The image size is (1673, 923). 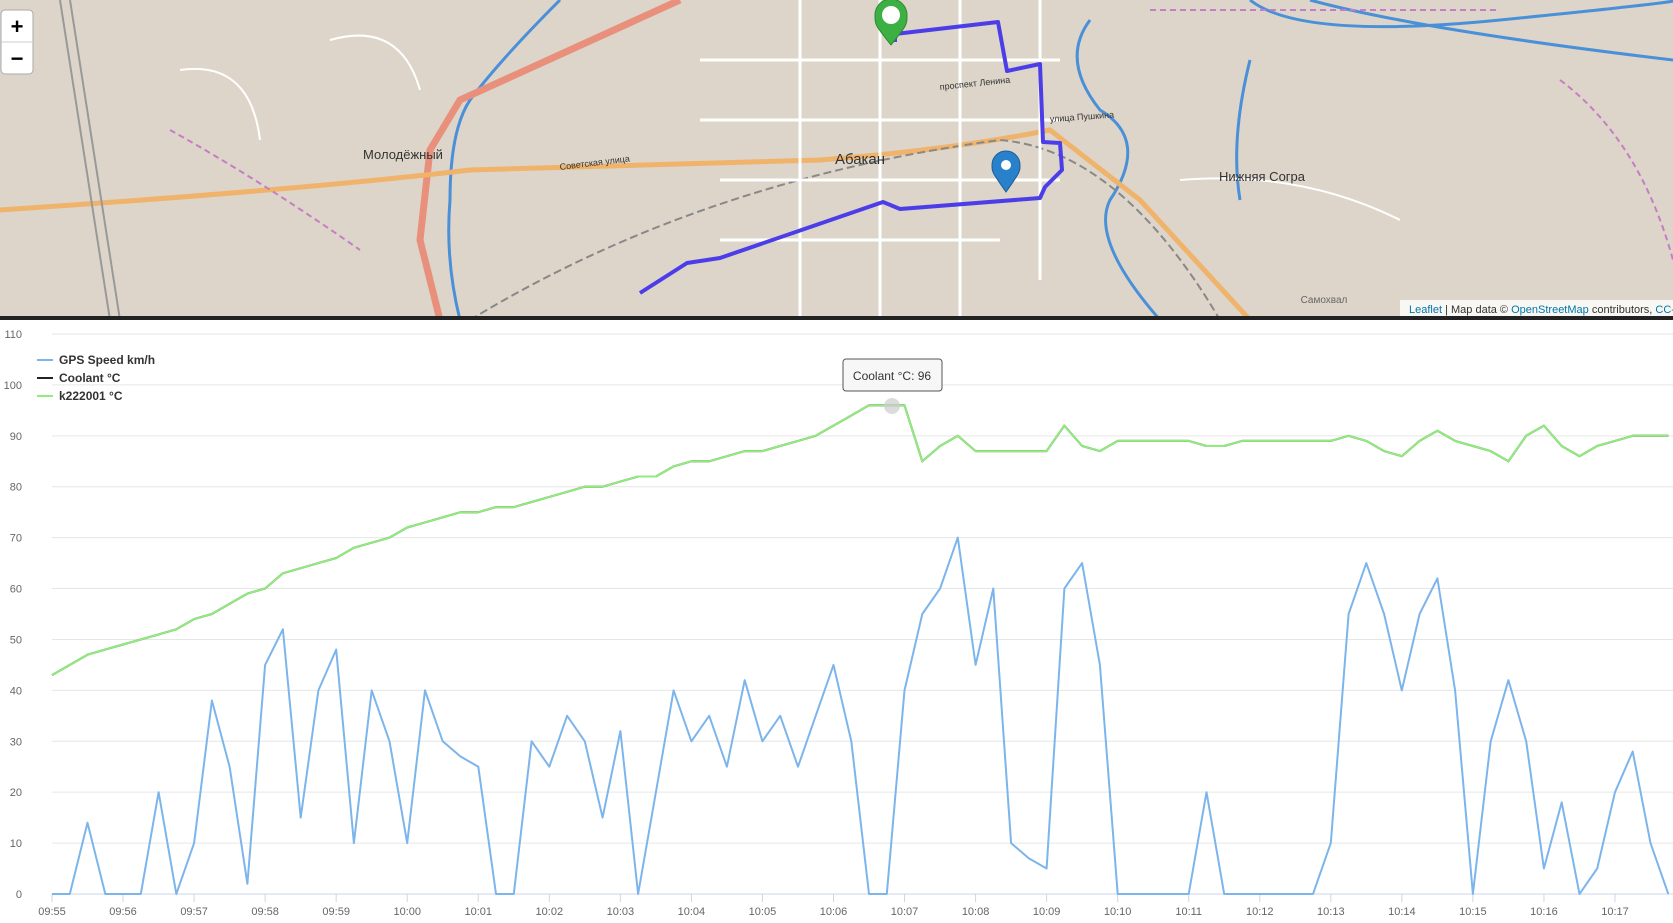 I want to click on place-label: Абакан, so click(x=860, y=159).